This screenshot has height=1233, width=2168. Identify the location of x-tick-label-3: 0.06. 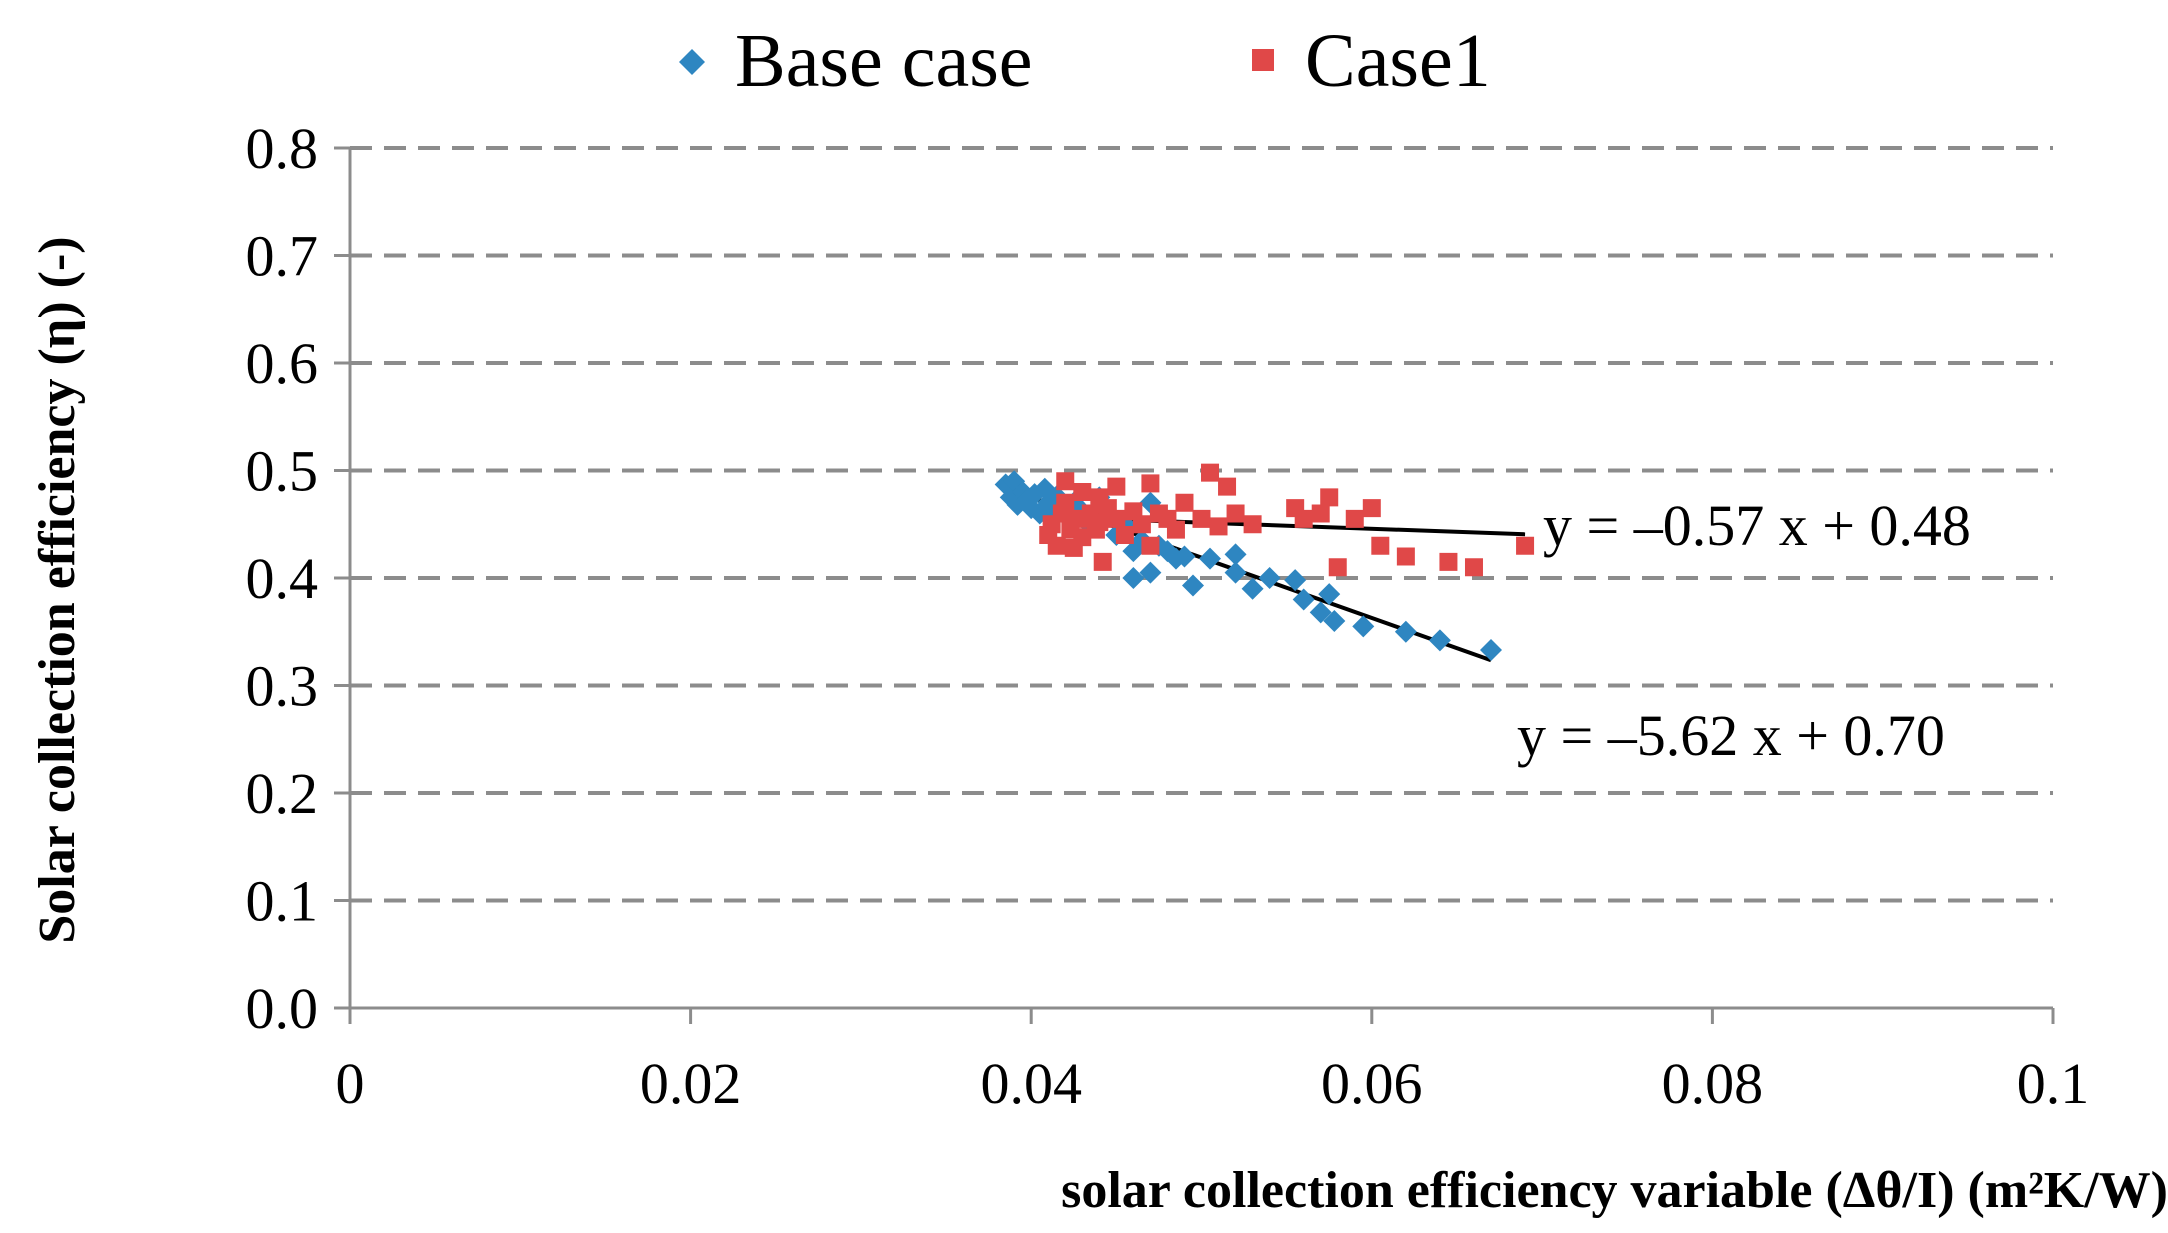
(1372, 1083).